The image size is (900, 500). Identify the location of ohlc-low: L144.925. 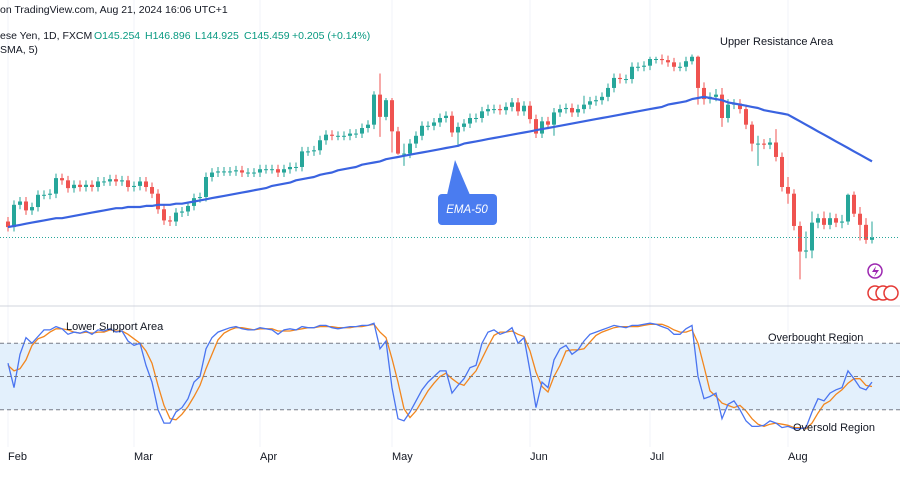
(217, 36).